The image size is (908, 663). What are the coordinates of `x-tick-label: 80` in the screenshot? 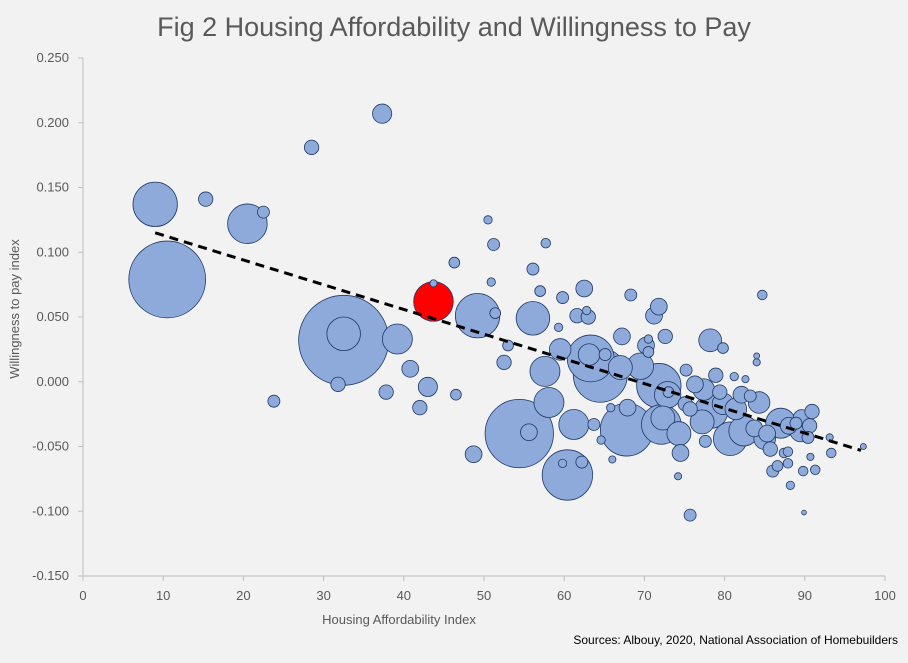 It's located at (724, 595).